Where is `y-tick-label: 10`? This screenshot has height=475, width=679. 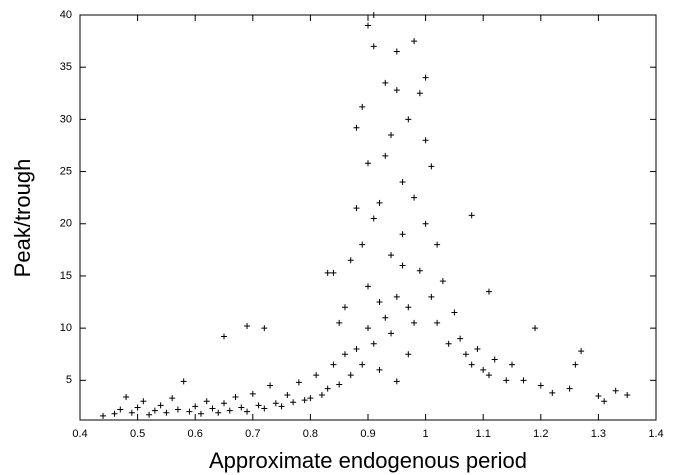
y-tick-label: 10 is located at coordinates (66, 328).